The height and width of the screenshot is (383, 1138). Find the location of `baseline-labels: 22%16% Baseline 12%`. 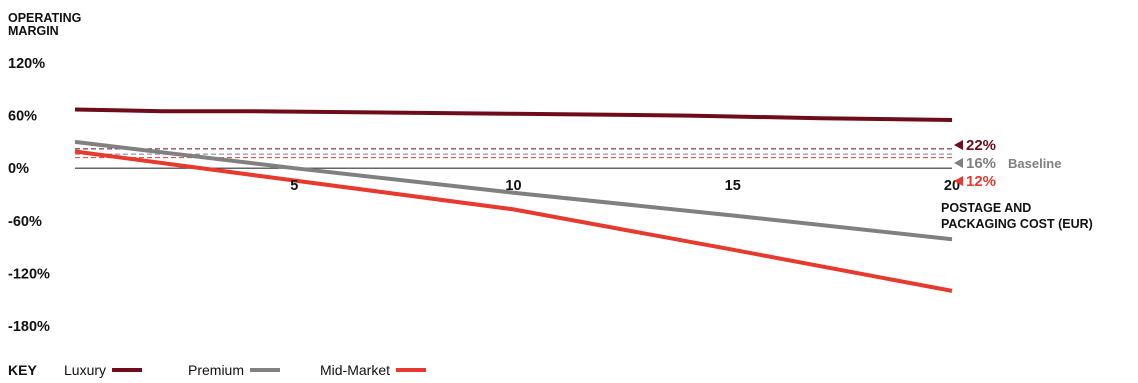

baseline-labels: 22%16% Baseline 12% is located at coordinates (1007, 163).